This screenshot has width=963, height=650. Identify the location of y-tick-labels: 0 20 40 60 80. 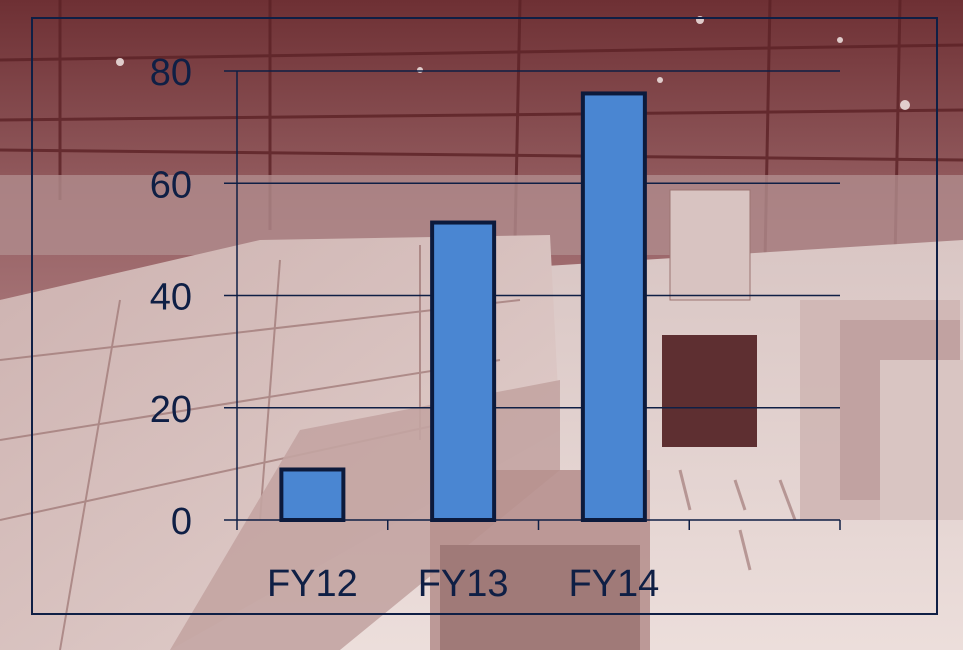
(171, 297).